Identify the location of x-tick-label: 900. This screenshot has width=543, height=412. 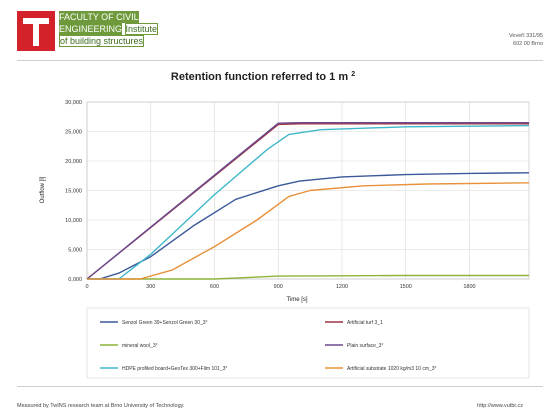
(278, 287).